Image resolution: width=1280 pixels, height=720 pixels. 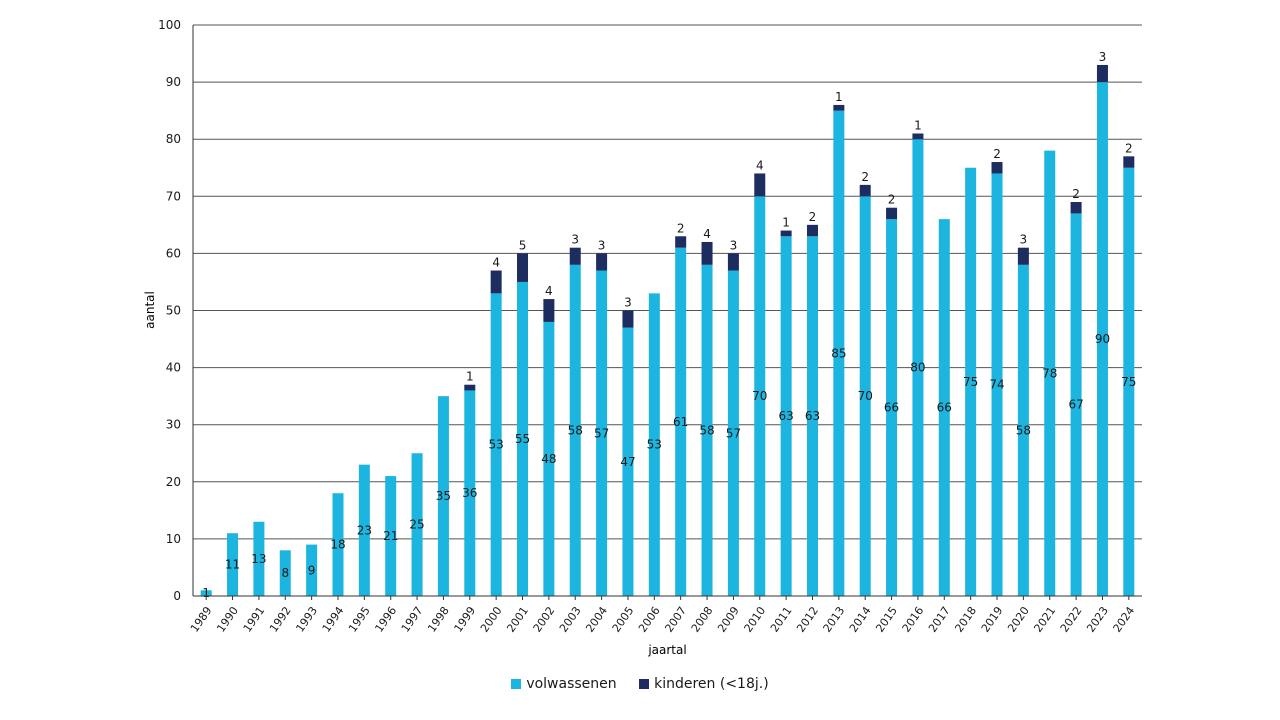 What do you see at coordinates (390, 536) in the screenshot?
I see `data-label-volwassenen: 21` at bounding box center [390, 536].